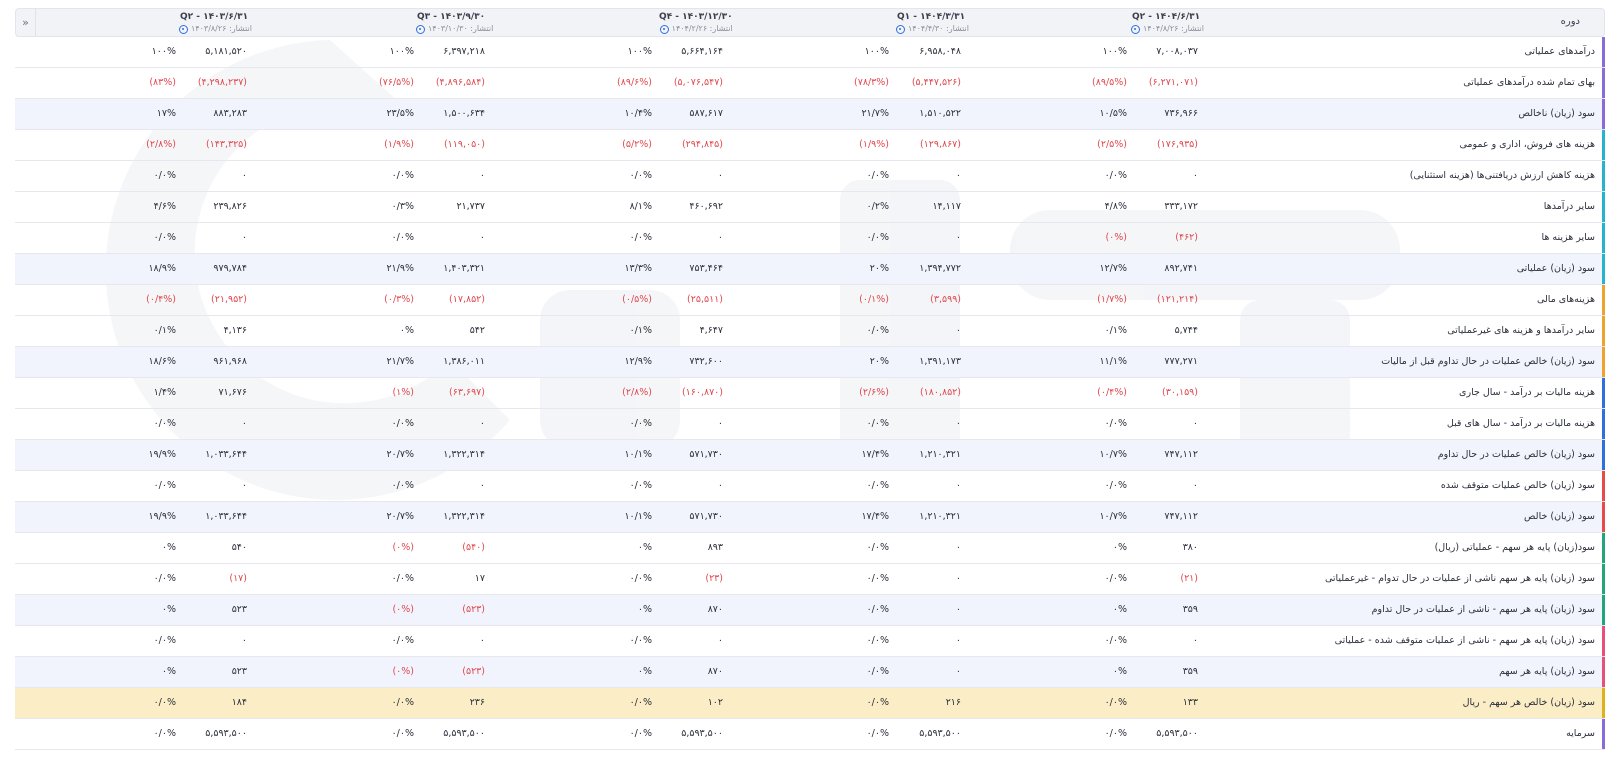  I want to click on value-cell: ۵۲۳, so click(239, 609).